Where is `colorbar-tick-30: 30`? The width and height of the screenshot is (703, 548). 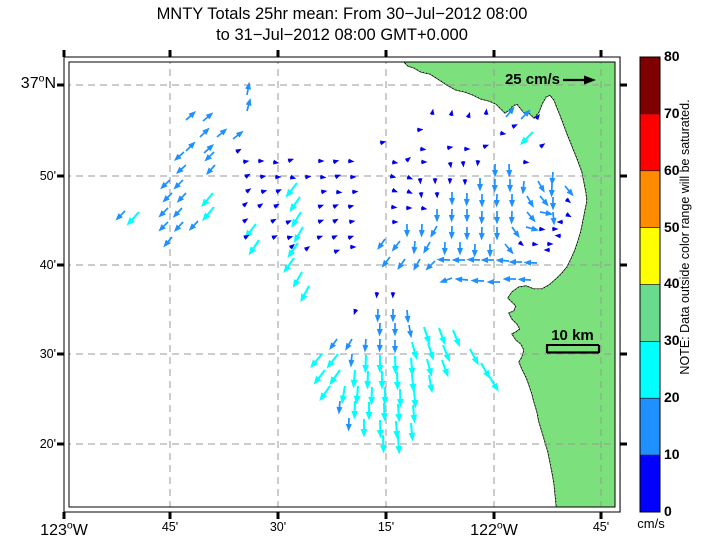
colorbar-tick-30: 30 is located at coordinates (672, 340).